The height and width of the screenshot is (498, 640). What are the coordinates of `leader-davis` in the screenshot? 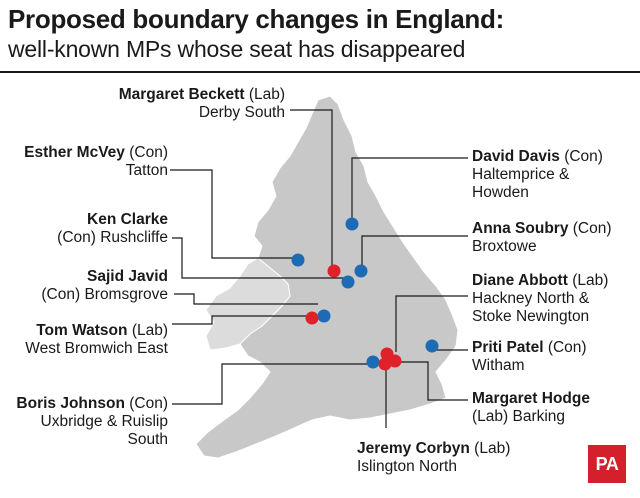 It's located at (409, 190).